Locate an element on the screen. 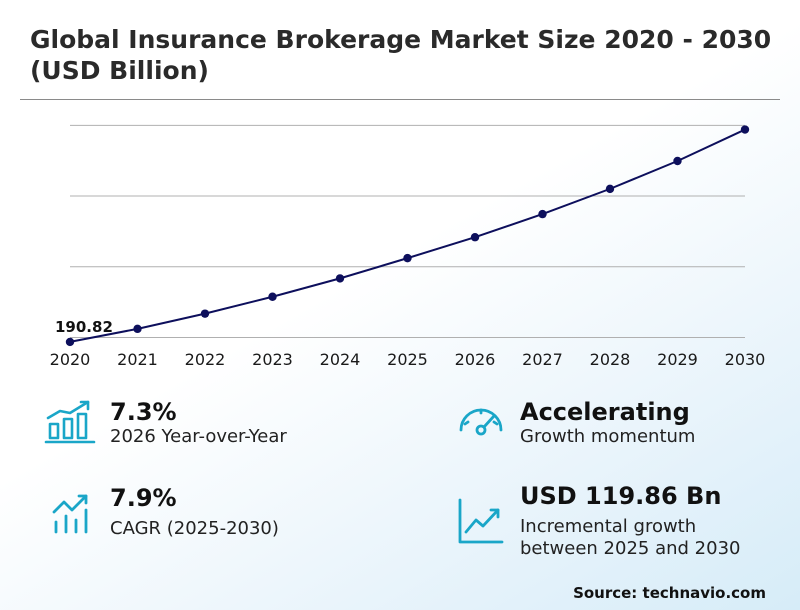 The height and width of the screenshot is (610, 800). rising-chart-icon is located at coordinates (481, 521).